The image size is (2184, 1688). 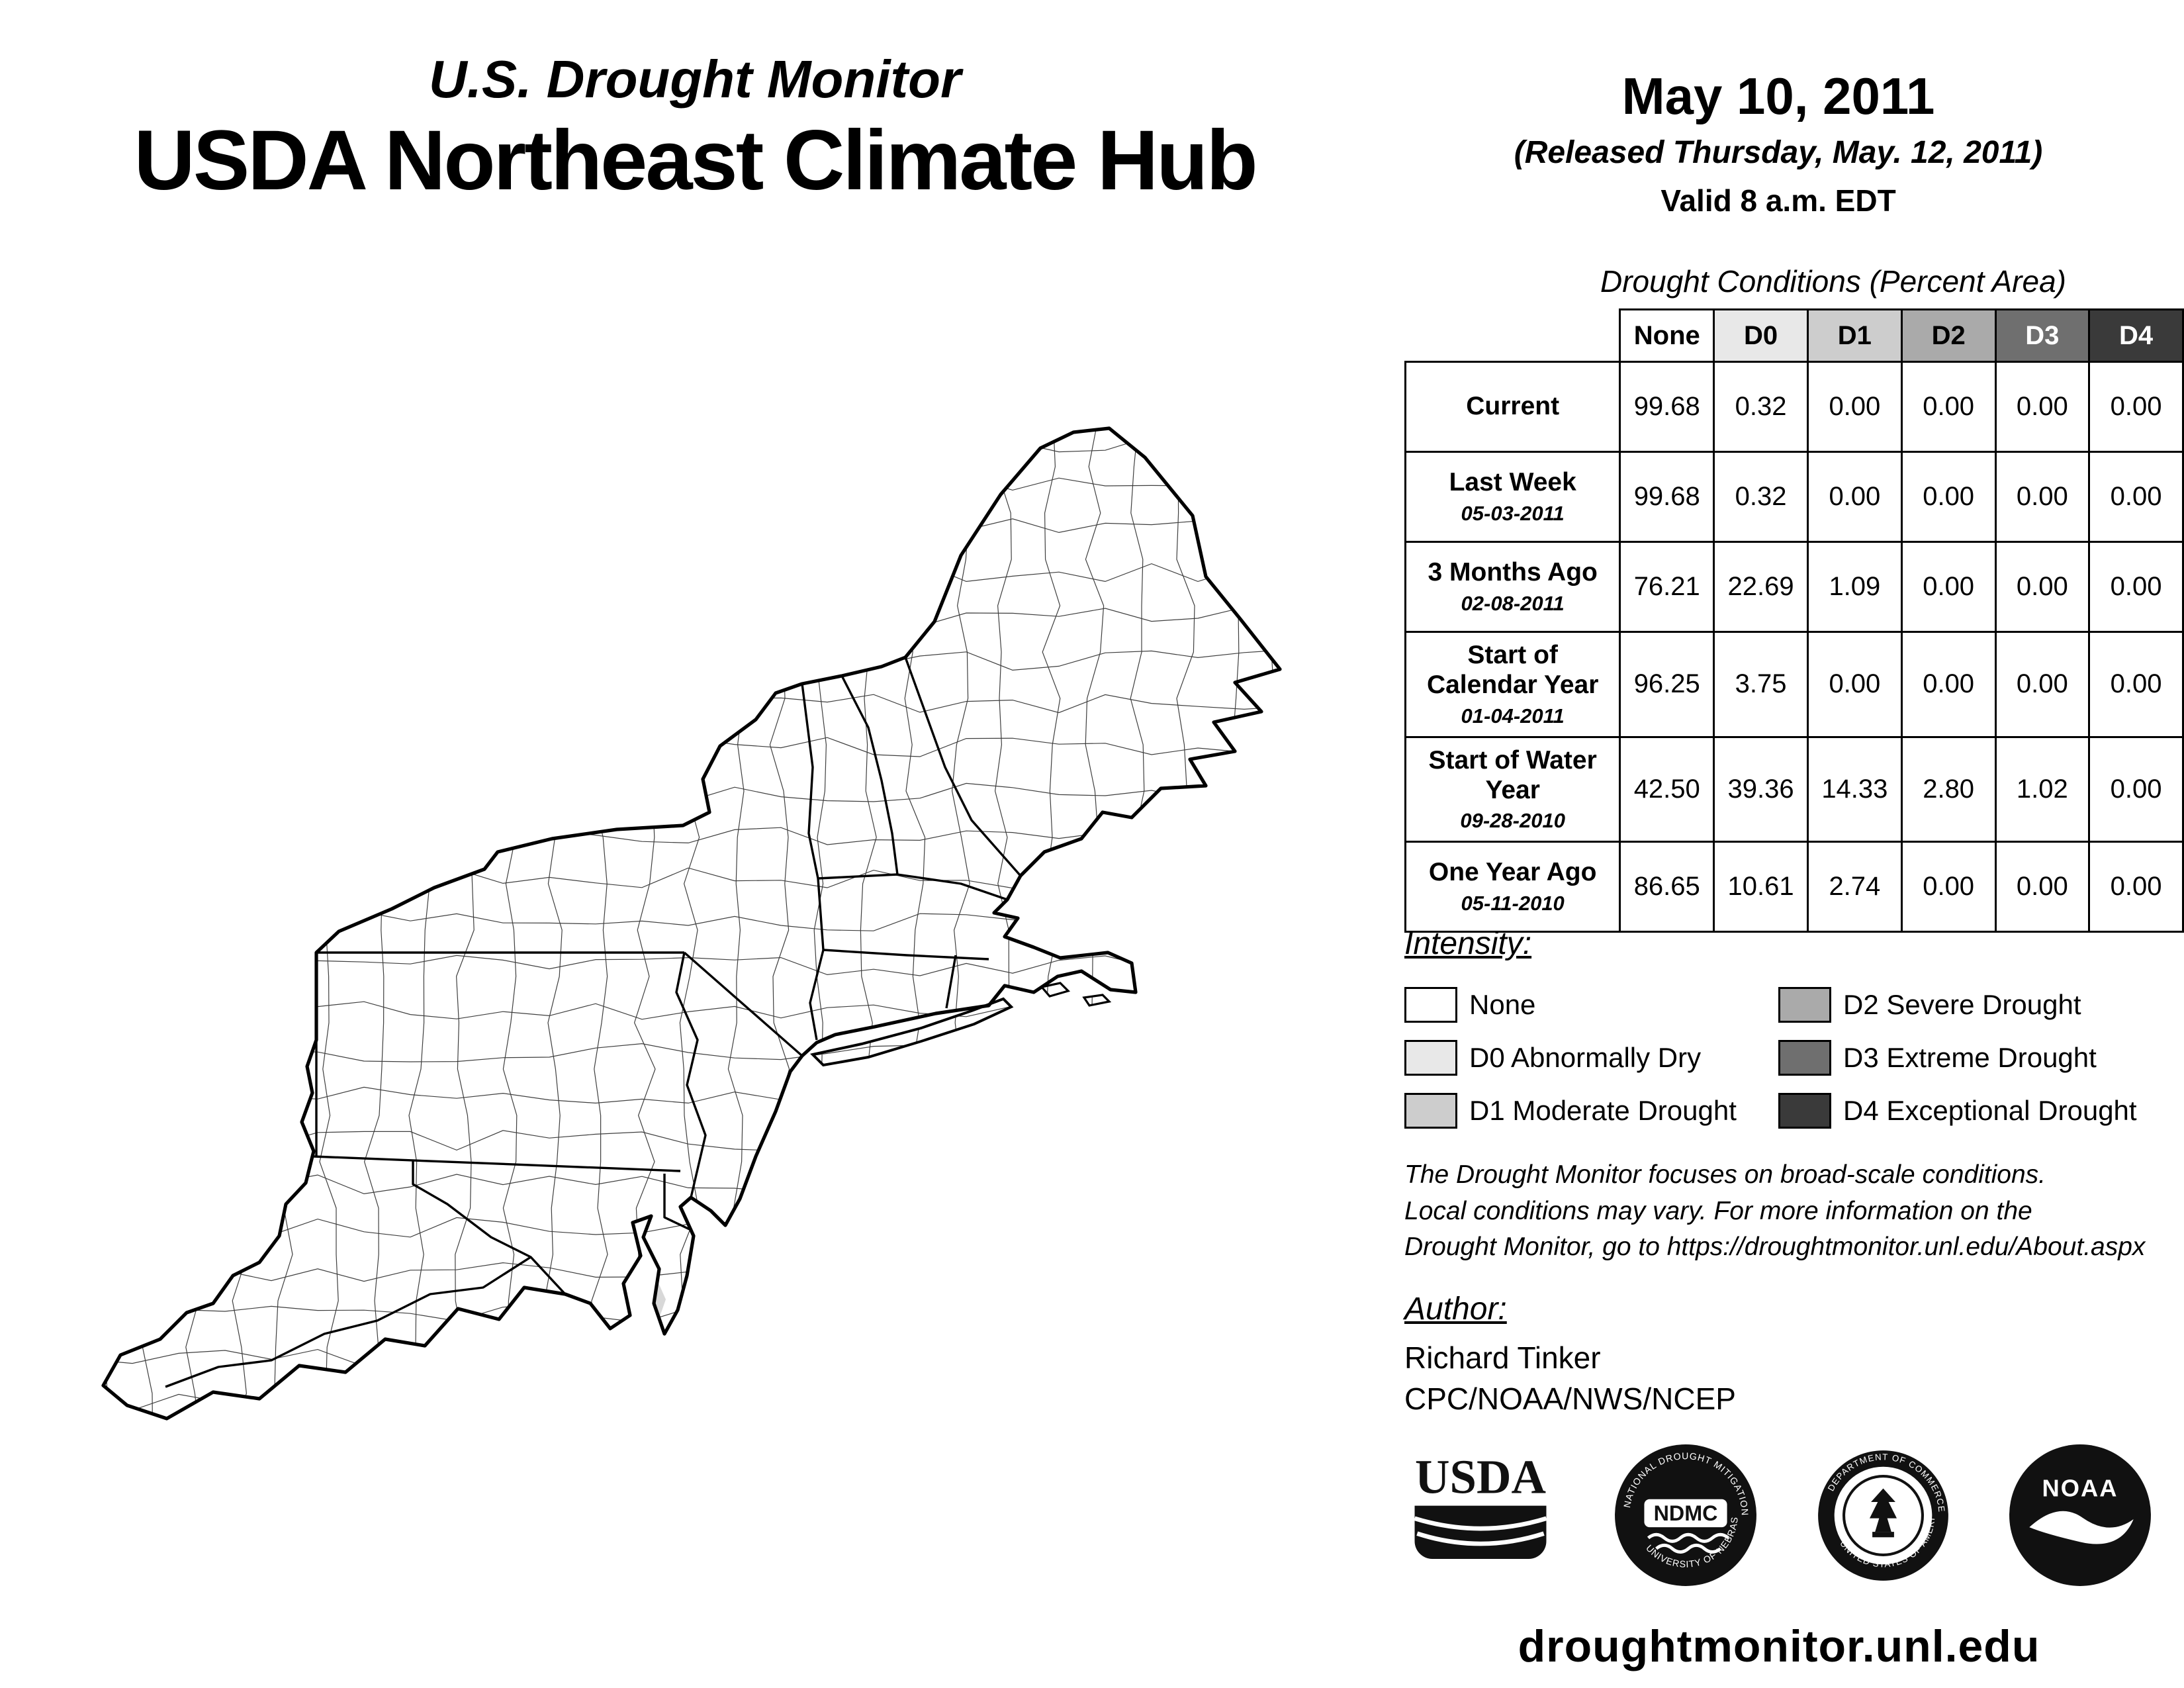 What do you see at coordinates (1990, 1110) in the screenshot?
I see `legend-label: D4 Exceptional Drought` at bounding box center [1990, 1110].